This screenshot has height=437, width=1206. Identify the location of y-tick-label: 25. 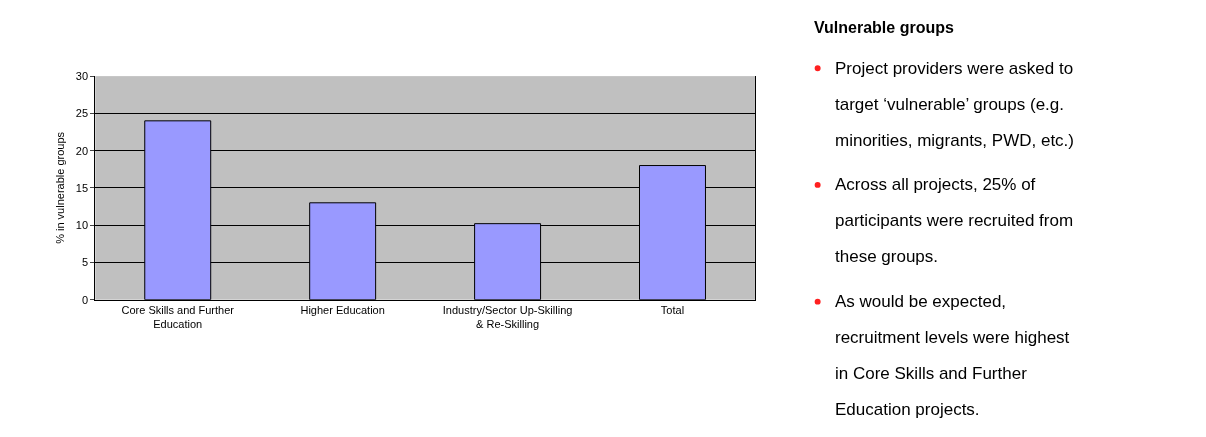
(82, 113).